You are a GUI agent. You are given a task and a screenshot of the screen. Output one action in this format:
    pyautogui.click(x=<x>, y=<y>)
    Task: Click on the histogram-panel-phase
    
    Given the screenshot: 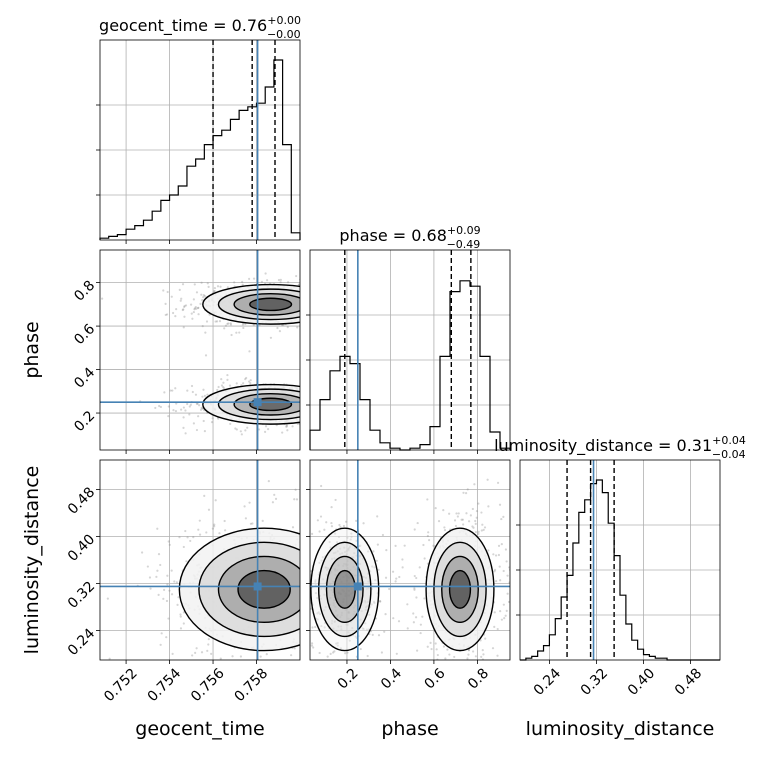 What is the action you would take?
    pyautogui.click(x=410, y=350)
    